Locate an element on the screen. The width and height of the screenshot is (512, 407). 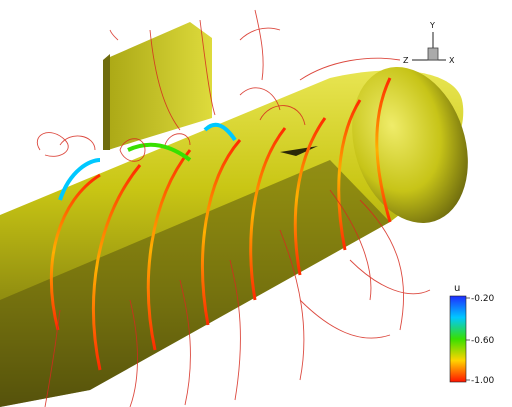
colorbar-tick: -0.60 is located at coordinates (483, 341).